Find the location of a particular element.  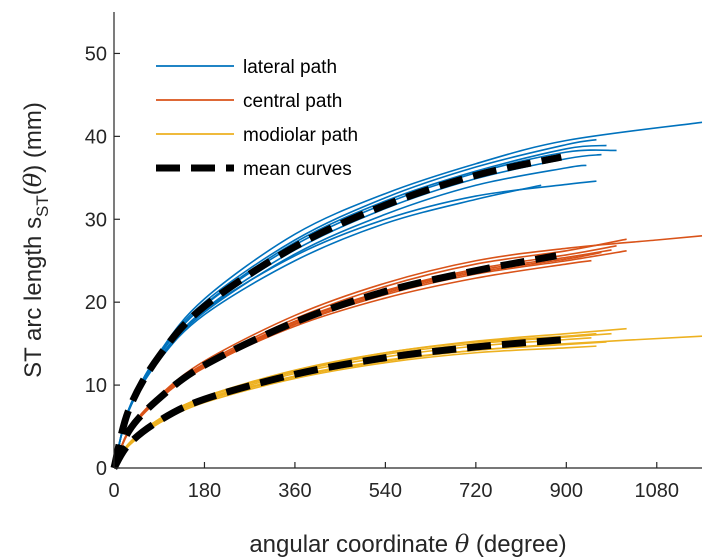

legend-label-mean-curves: mean curves is located at coordinates (297, 169).